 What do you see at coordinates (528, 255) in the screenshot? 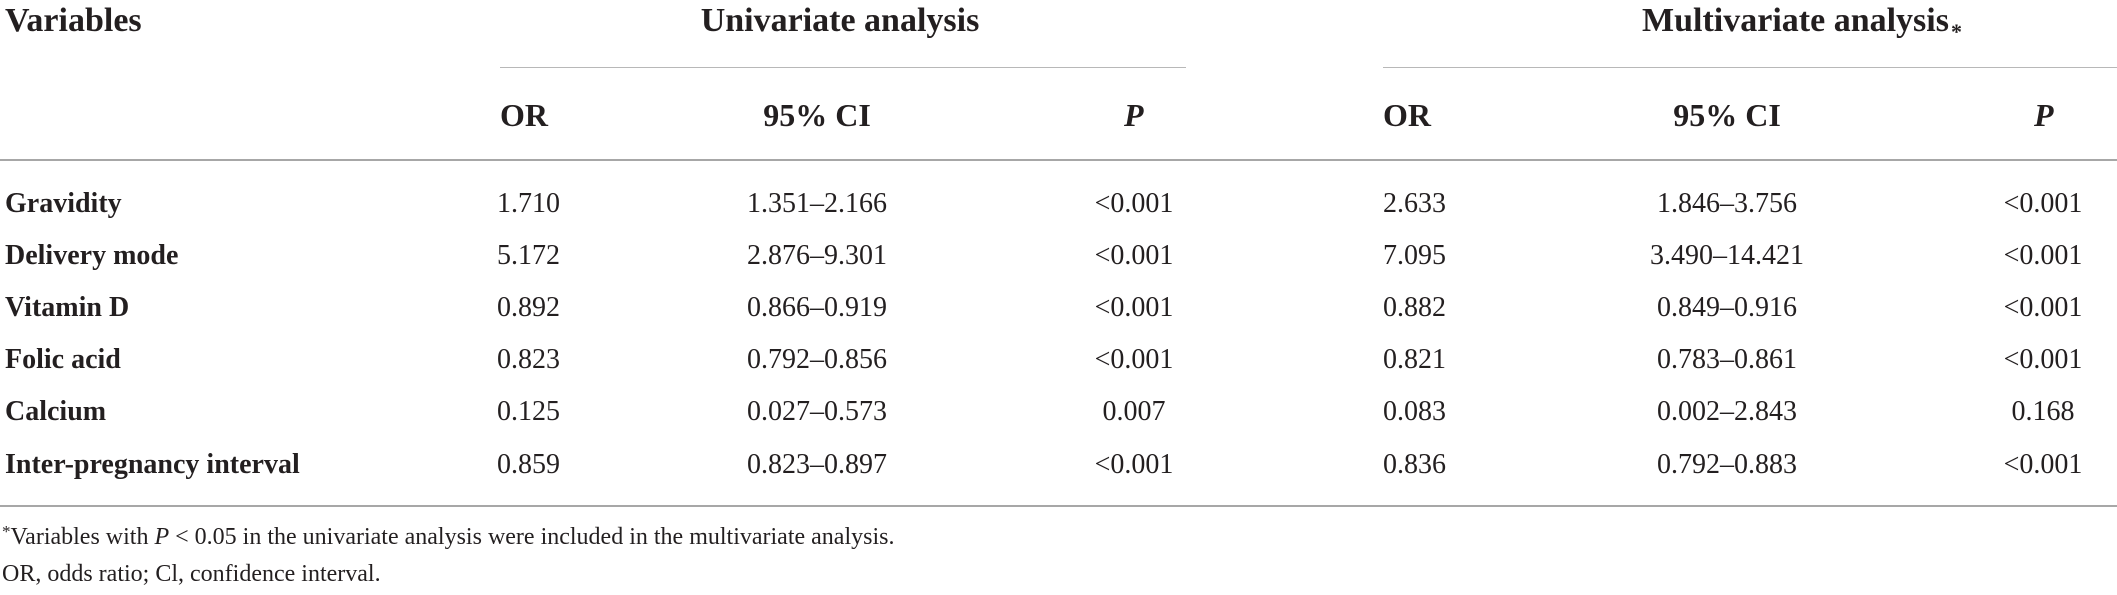
I see `univariate-or-cell: 5.172` at bounding box center [528, 255].